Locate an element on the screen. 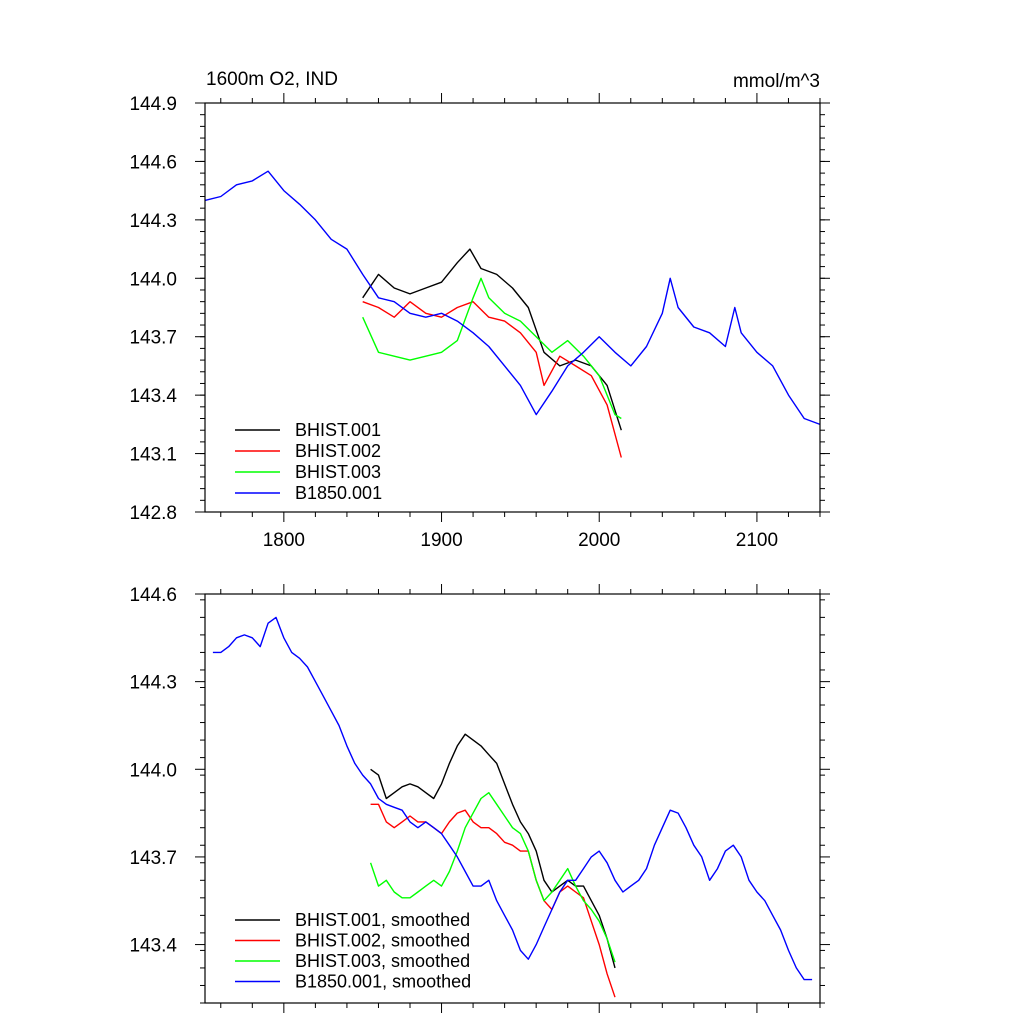 The height and width of the screenshot is (1024, 1024). x-tick-label: 1800 is located at coordinates (284, 540).